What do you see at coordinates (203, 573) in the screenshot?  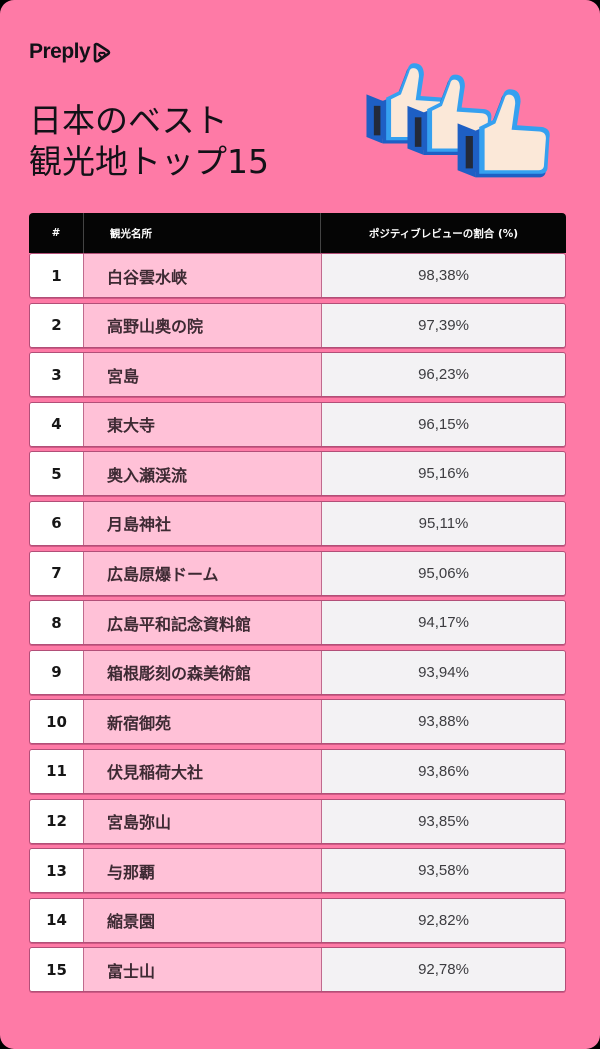 I see `attraction-name-cell: 広島原爆ドーム` at bounding box center [203, 573].